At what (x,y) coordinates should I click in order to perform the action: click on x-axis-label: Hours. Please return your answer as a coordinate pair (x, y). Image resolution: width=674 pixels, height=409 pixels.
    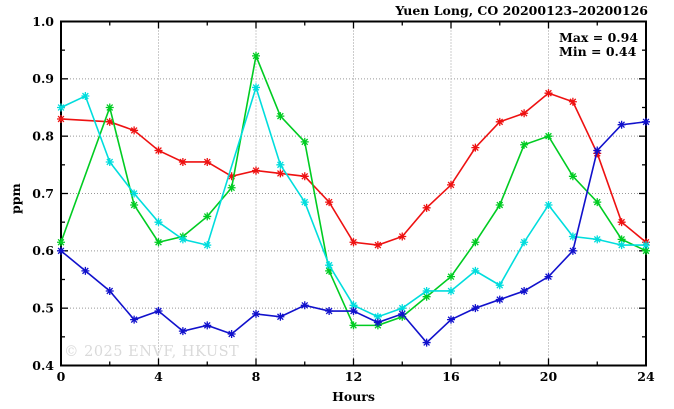
    Looking at the image, I should click on (353, 396).